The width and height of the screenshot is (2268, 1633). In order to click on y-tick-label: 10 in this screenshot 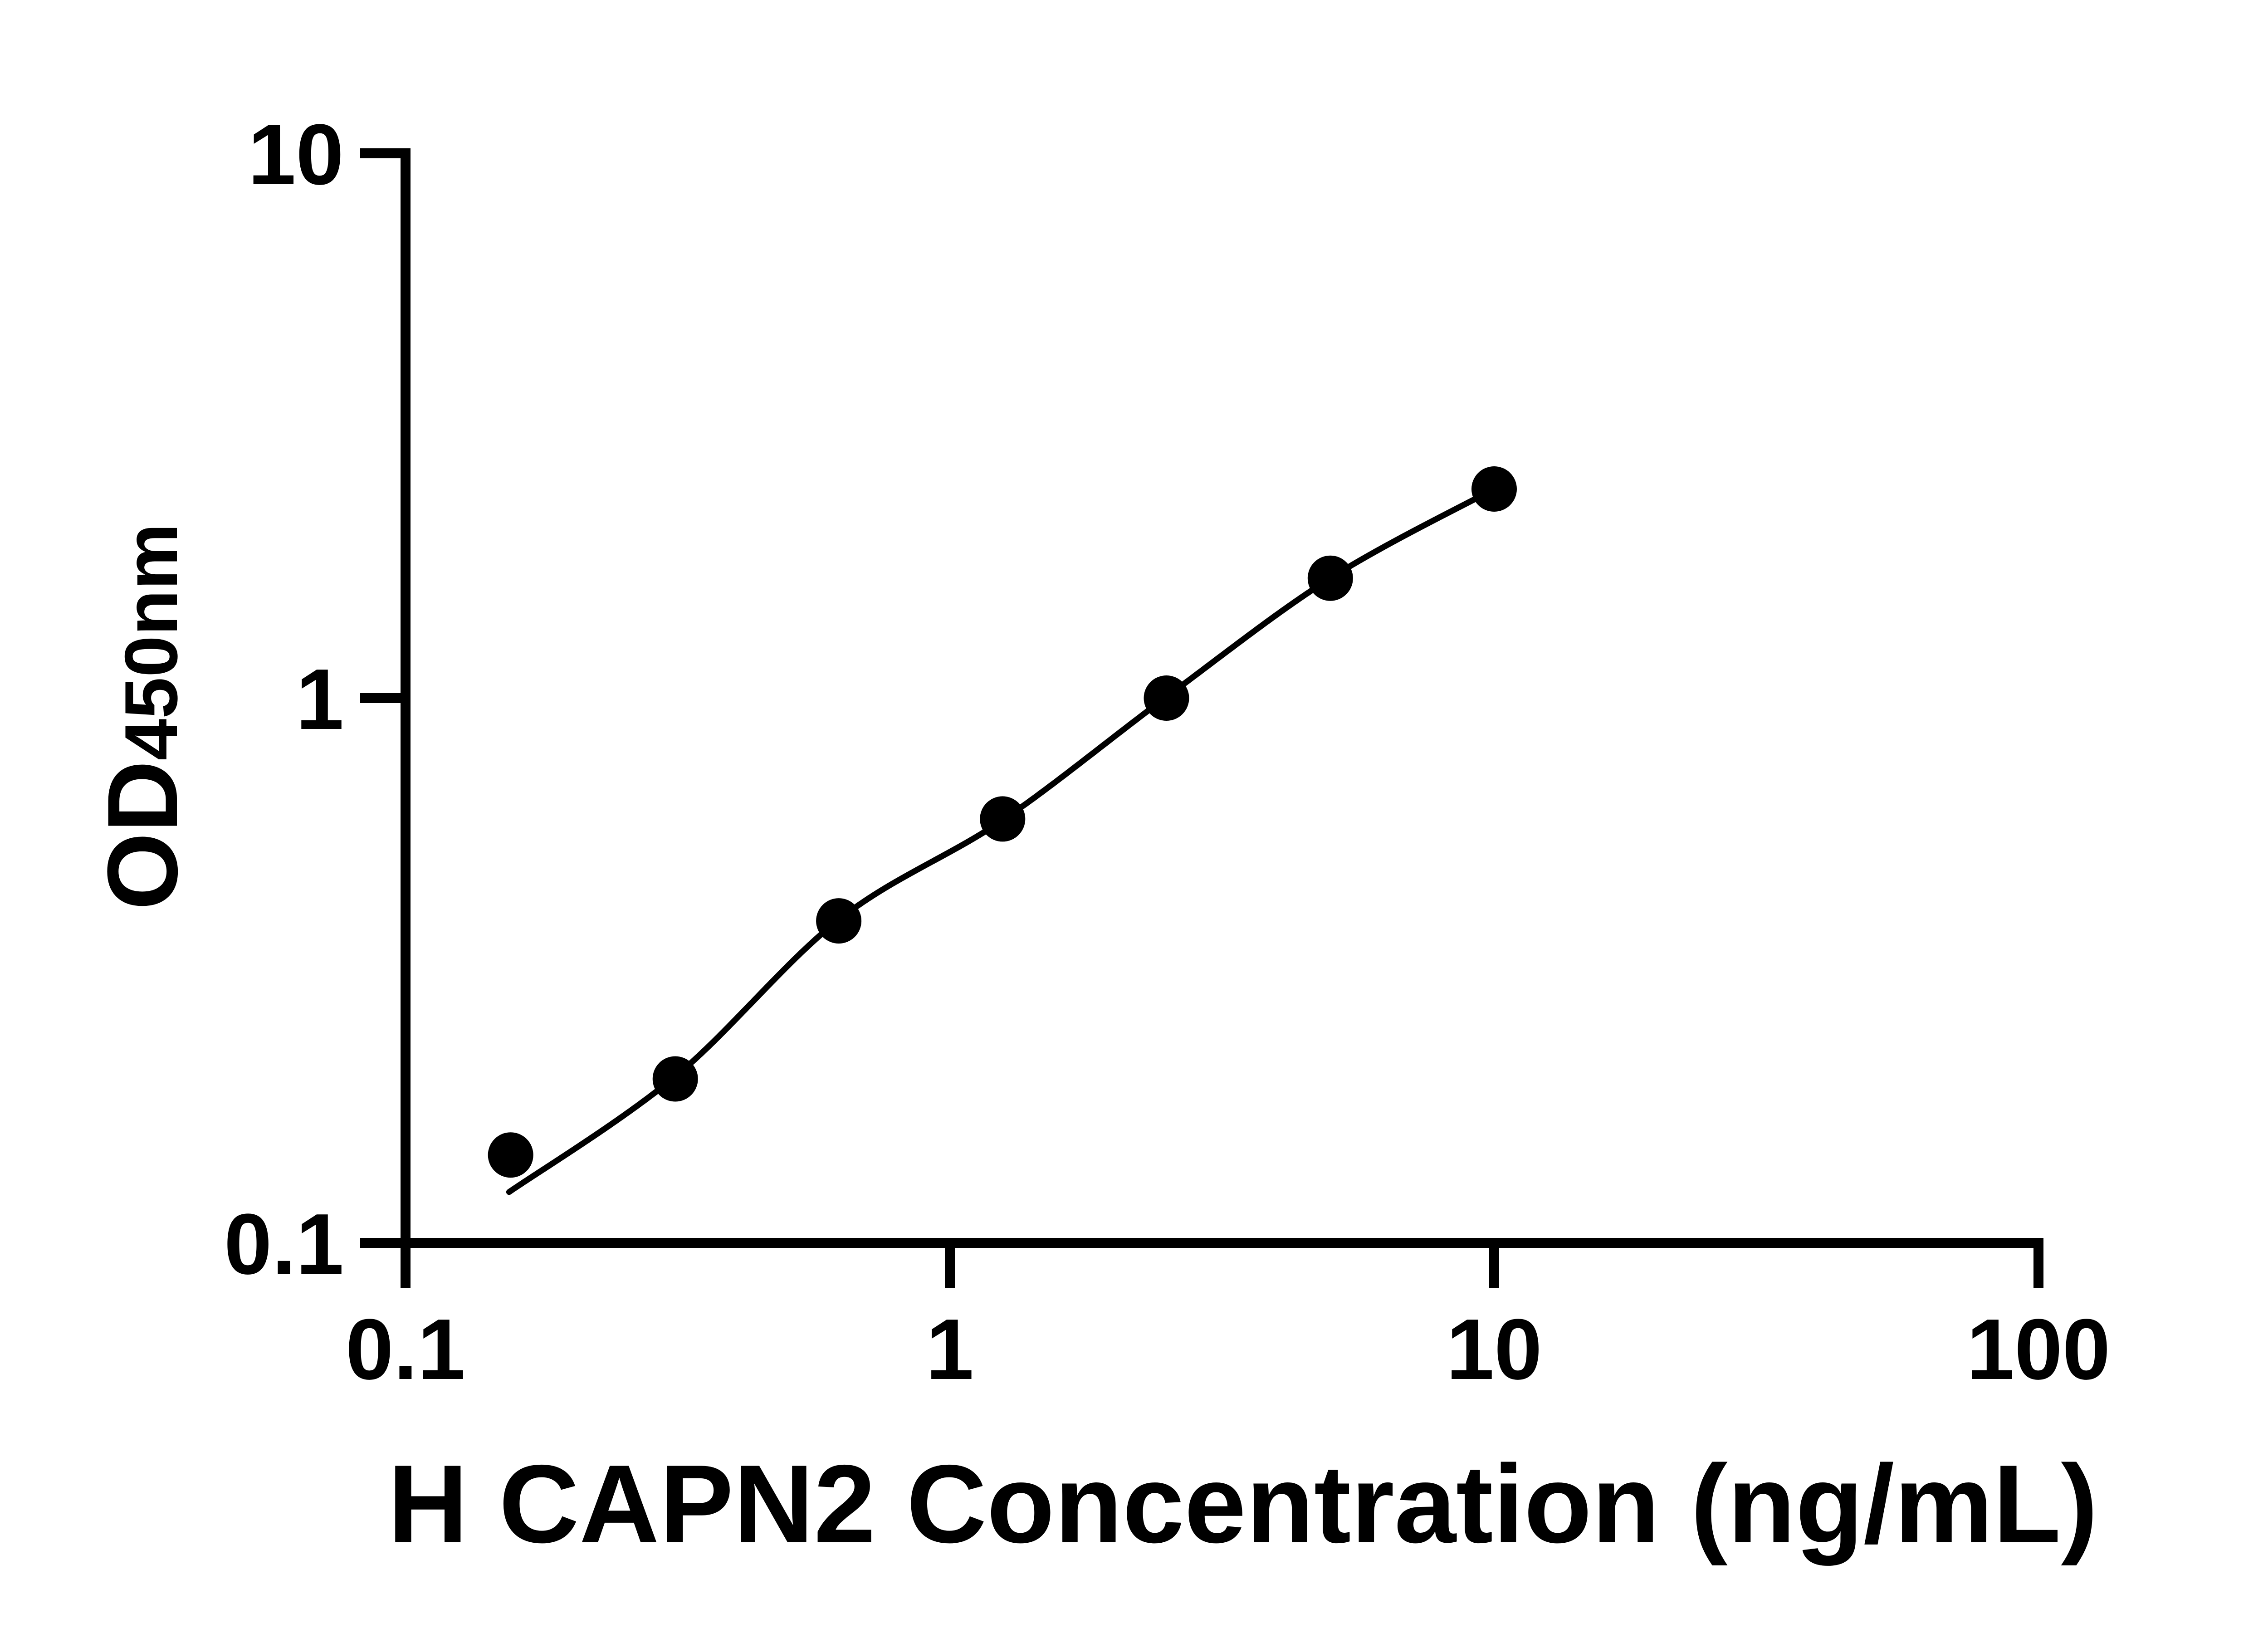, I will do `click(296, 155)`.